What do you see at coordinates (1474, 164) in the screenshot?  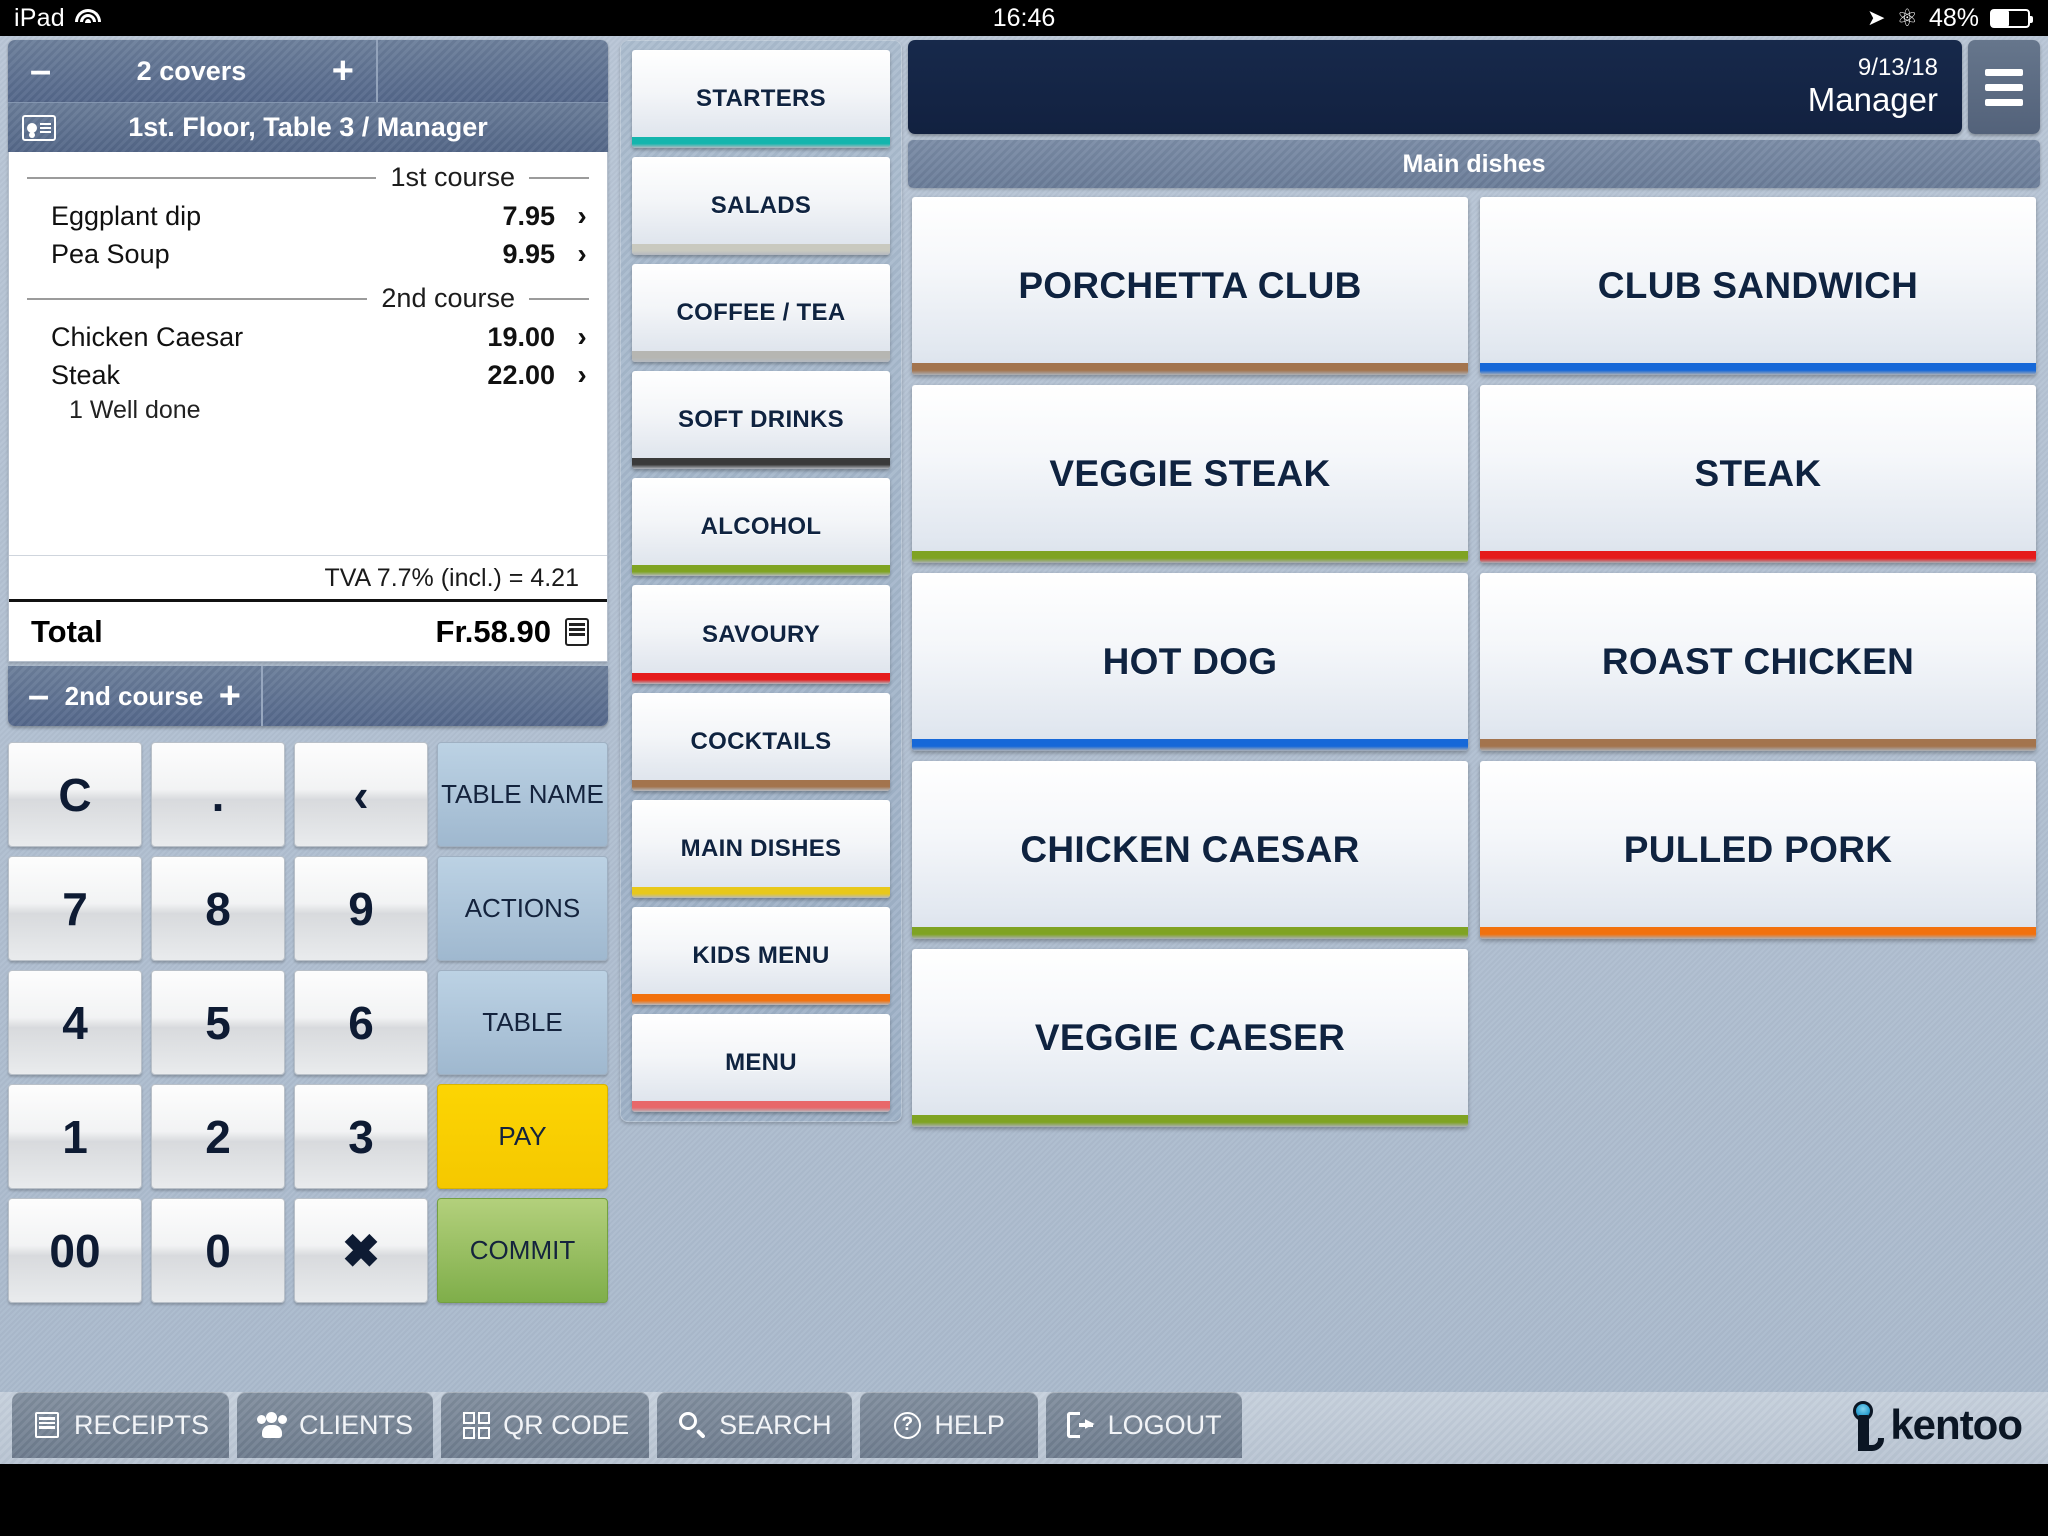 I see `section-title: Main dishes` at bounding box center [1474, 164].